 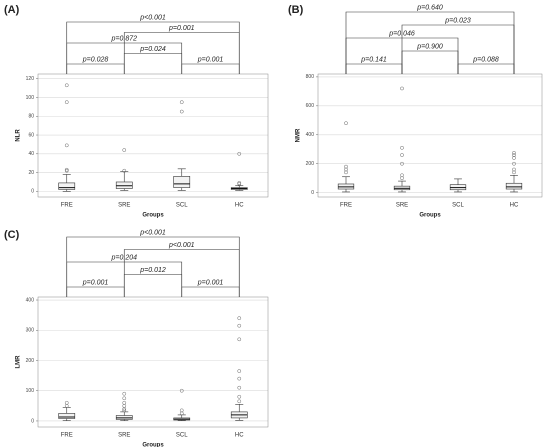 What do you see at coordinates (30, 300) in the screenshot?
I see `y-tick-label: 400` at bounding box center [30, 300].